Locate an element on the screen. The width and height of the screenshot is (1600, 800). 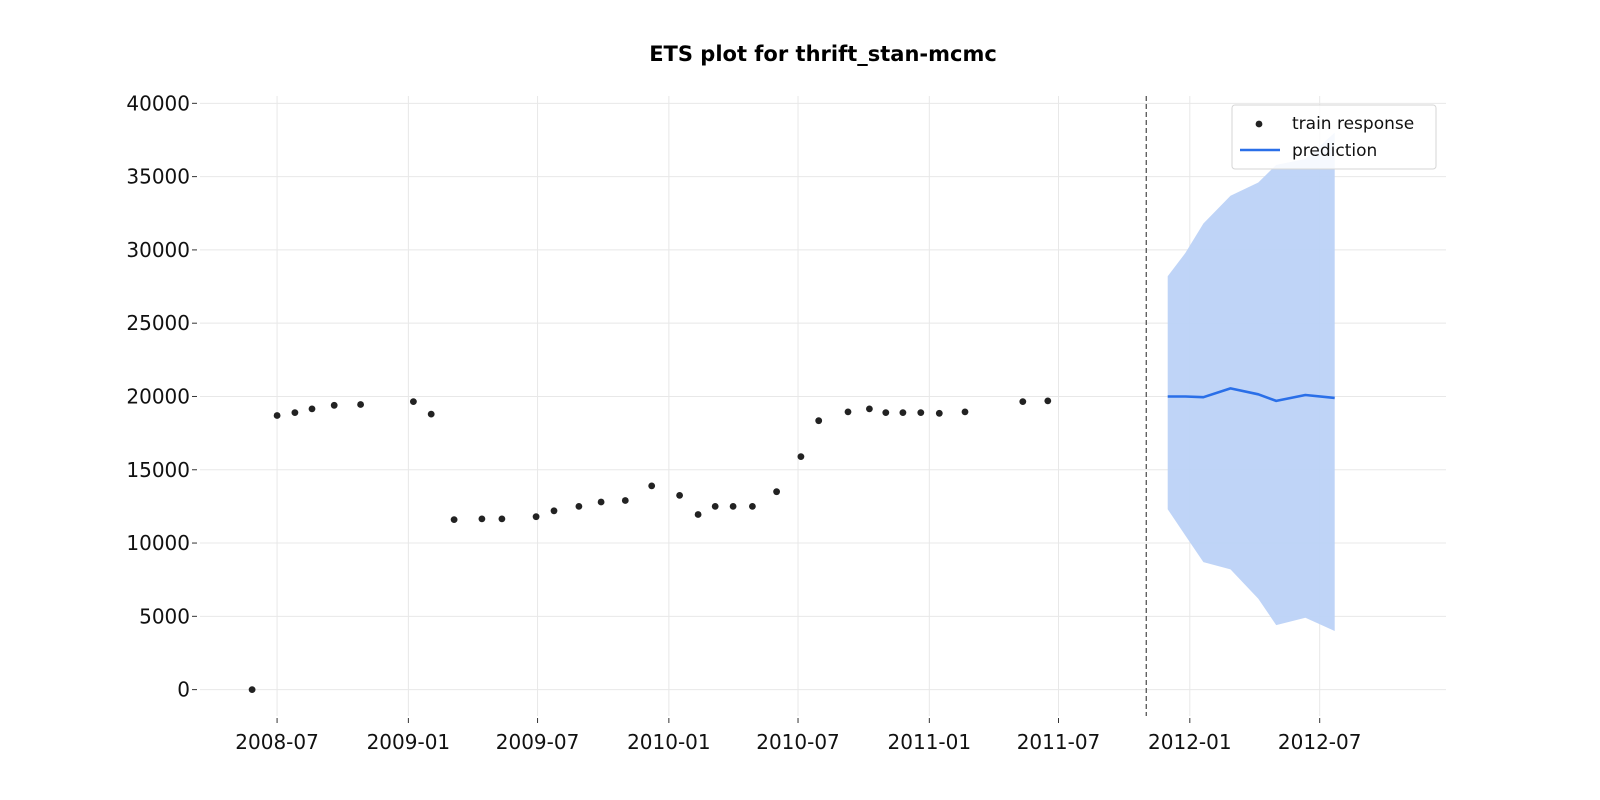
legend-train-marker is located at coordinates (1259, 124).